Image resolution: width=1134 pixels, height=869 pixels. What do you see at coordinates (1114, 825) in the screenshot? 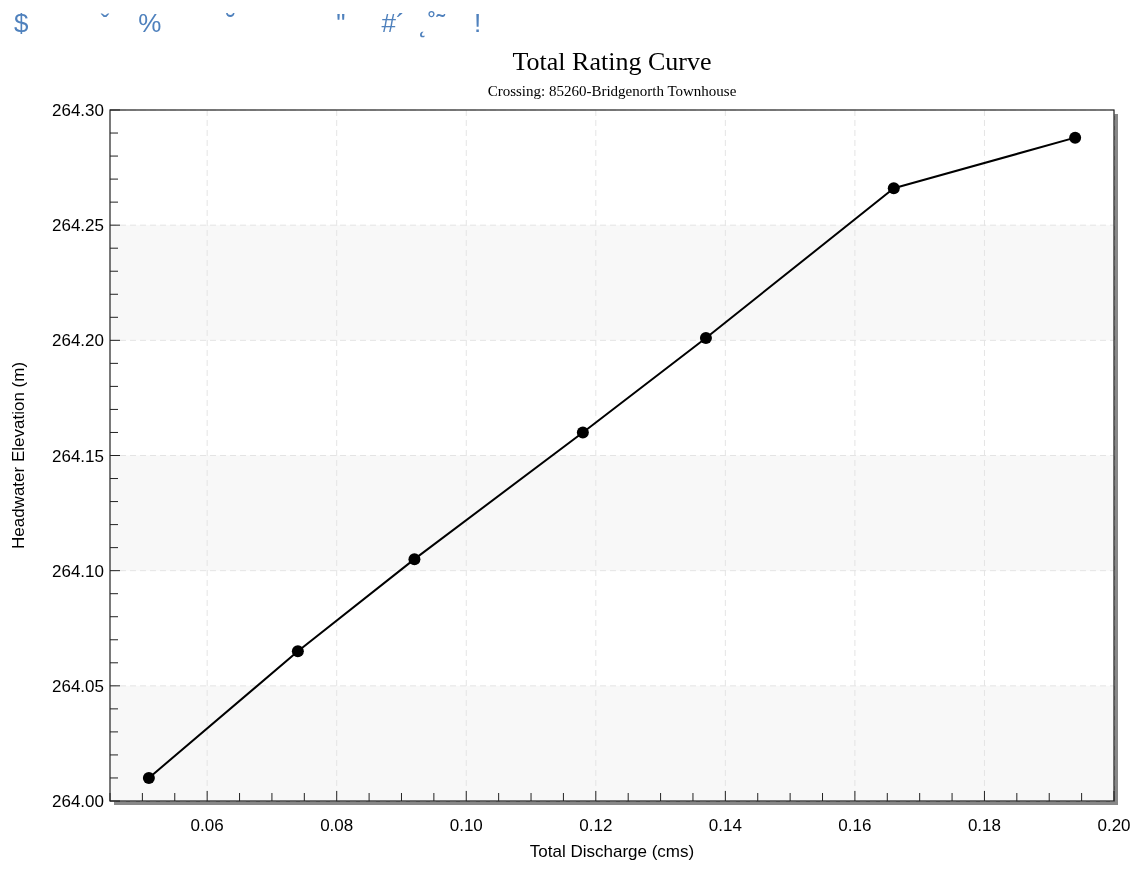
I see `x-tick-label: 0.20` at bounding box center [1114, 825].